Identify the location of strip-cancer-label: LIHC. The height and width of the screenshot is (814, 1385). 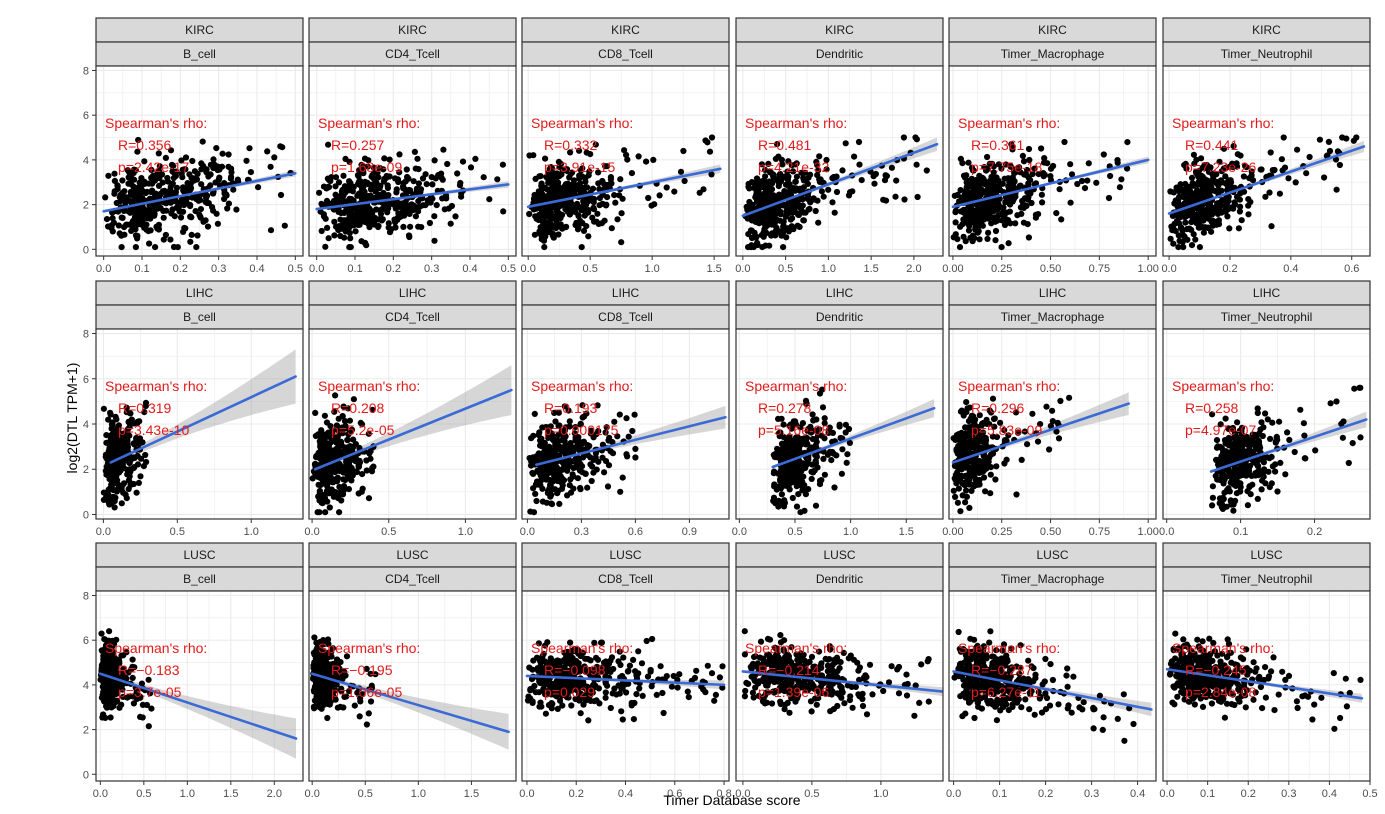
(840, 293).